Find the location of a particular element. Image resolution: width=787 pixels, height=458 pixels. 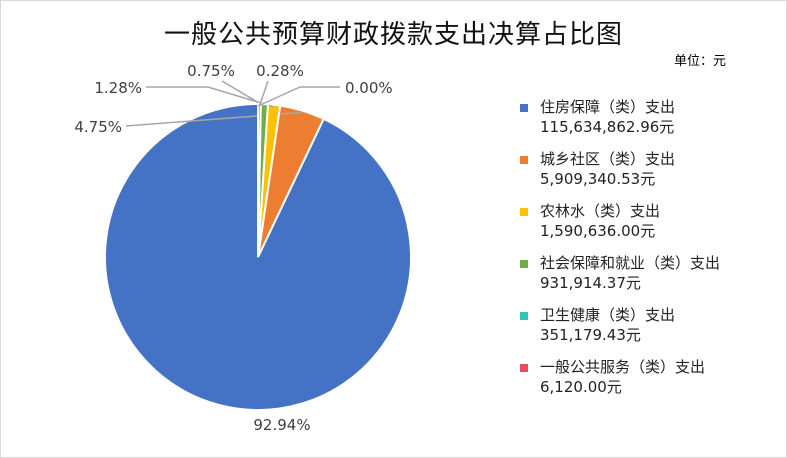

unit-label: 单位：元 is located at coordinates (700, 61).